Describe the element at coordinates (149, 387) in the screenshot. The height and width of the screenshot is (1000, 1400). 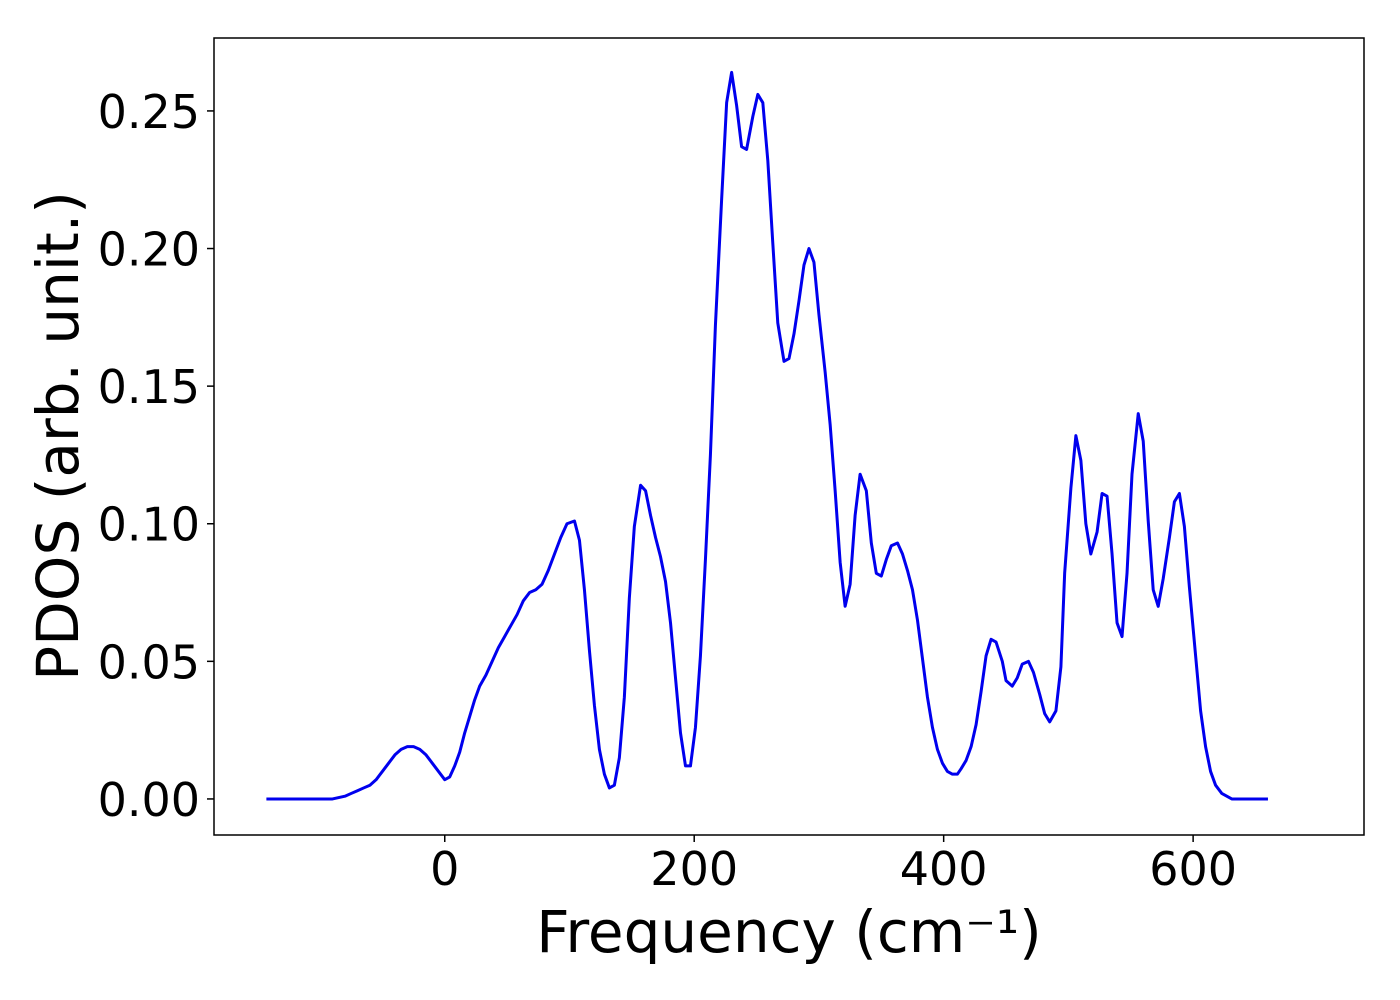
I see `y-tick-label: 0.15` at that location.